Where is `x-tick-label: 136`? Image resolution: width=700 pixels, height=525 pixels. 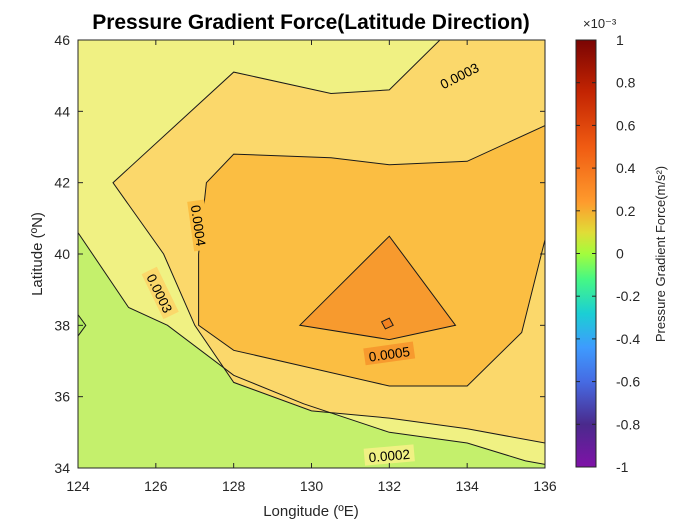
x-tick-label: 136 is located at coordinates (545, 486).